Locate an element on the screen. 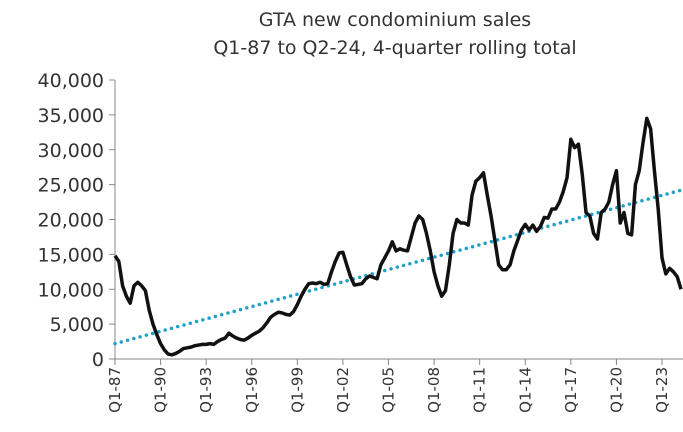 This screenshot has width=683, height=432. x-tick-label: Q1-02 is located at coordinates (343, 390).